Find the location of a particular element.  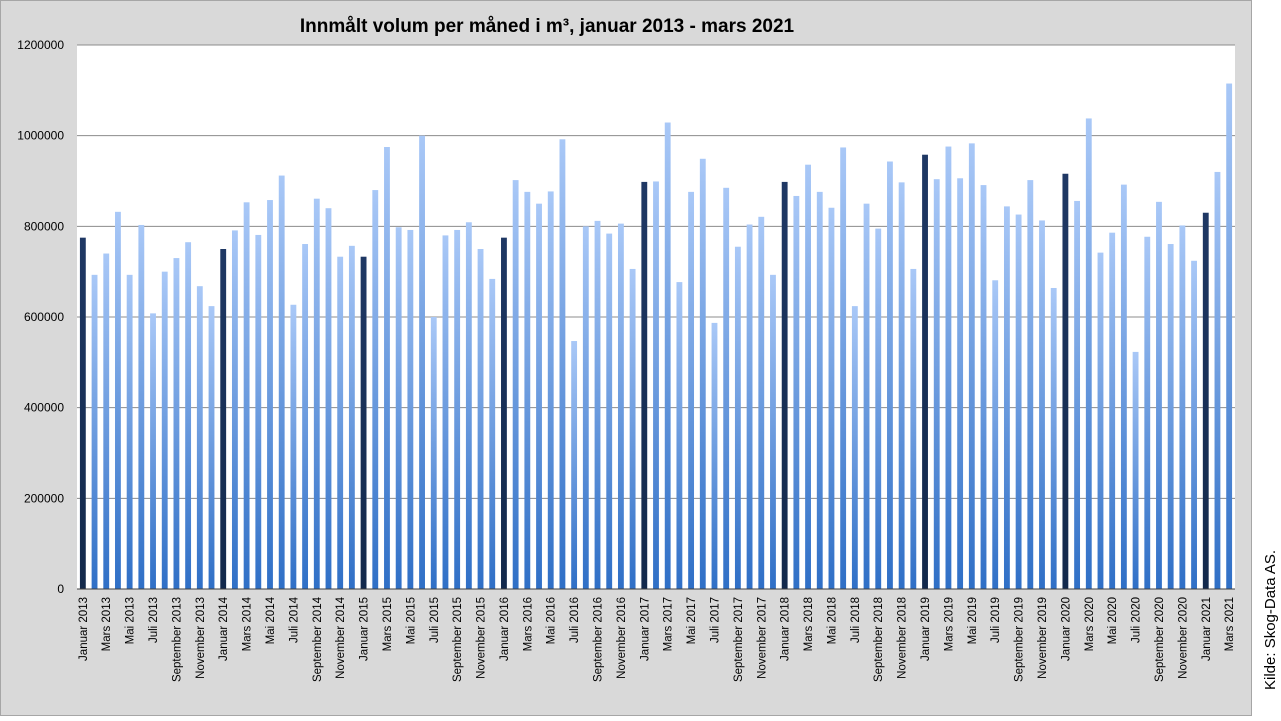

x-tick-label: Mai 2016 is located at coordinates (552, 620).